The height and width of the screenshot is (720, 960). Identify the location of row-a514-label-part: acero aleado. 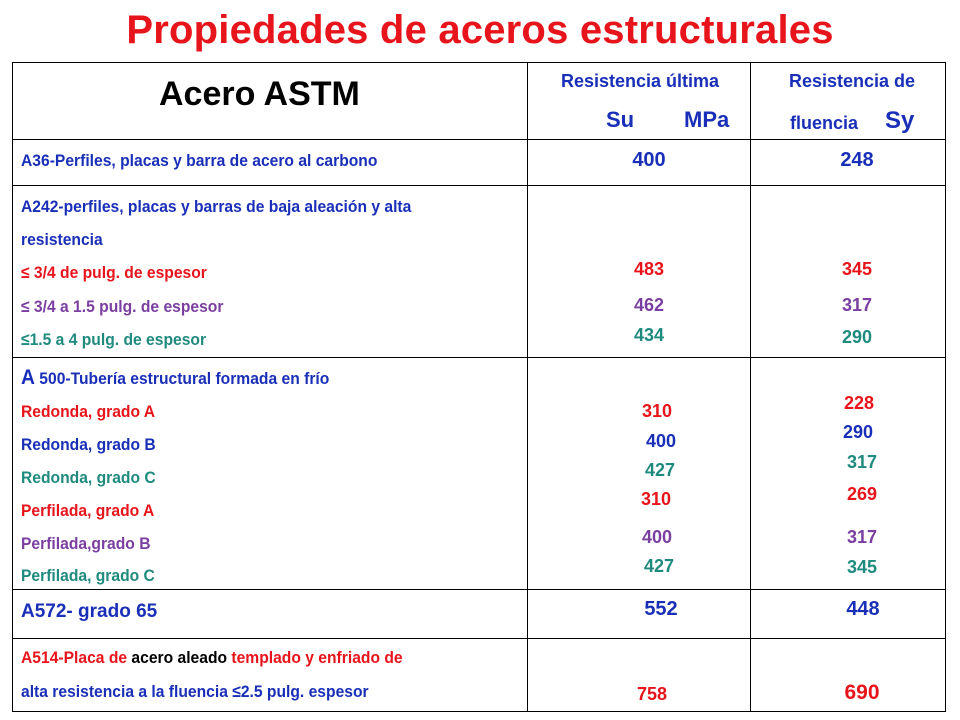
(177, 657).